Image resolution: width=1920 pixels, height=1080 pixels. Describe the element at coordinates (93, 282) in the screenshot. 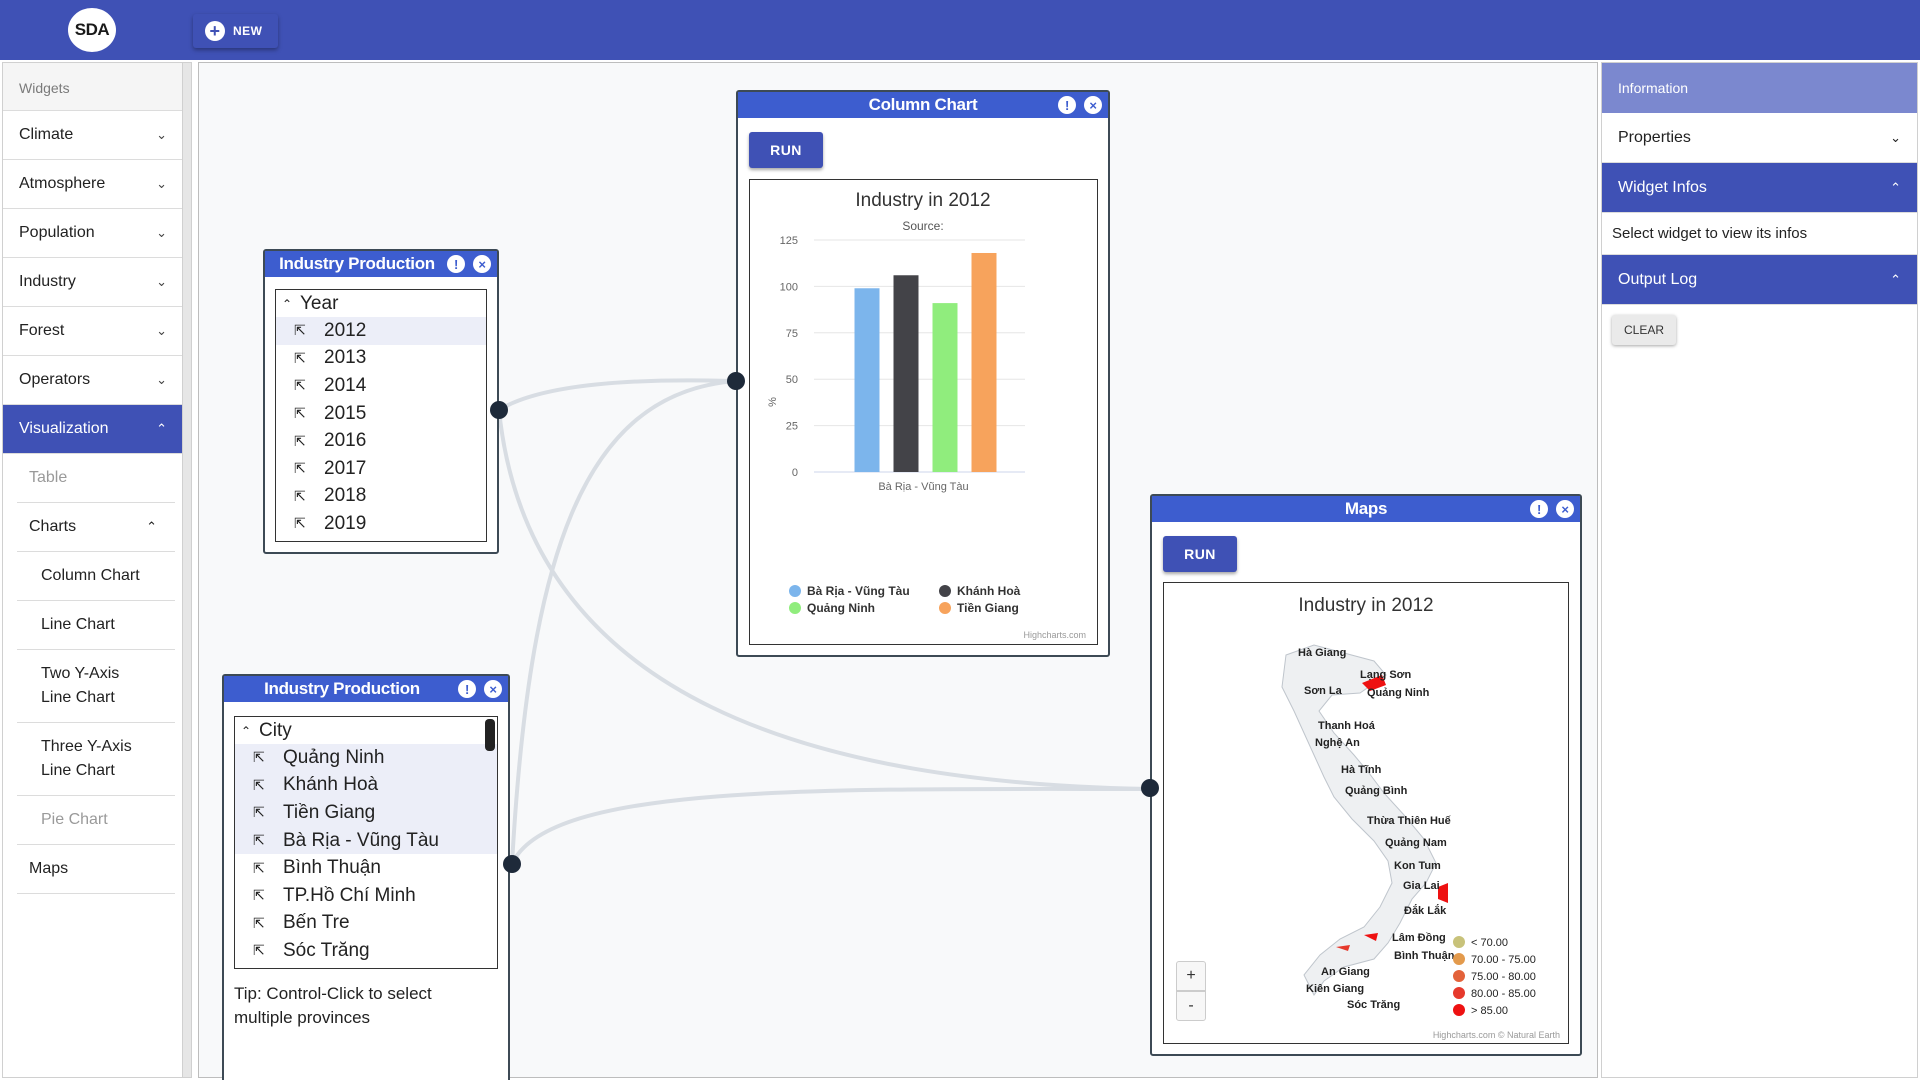

I see `sidebar-item-industry: Industry ⌄` at that location.